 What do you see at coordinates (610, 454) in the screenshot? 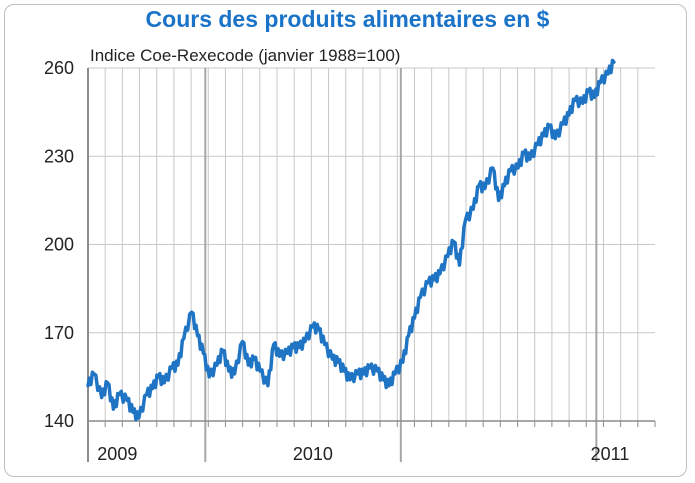
I see `x-tick-label: 2011` at bounding box center [610, 454].